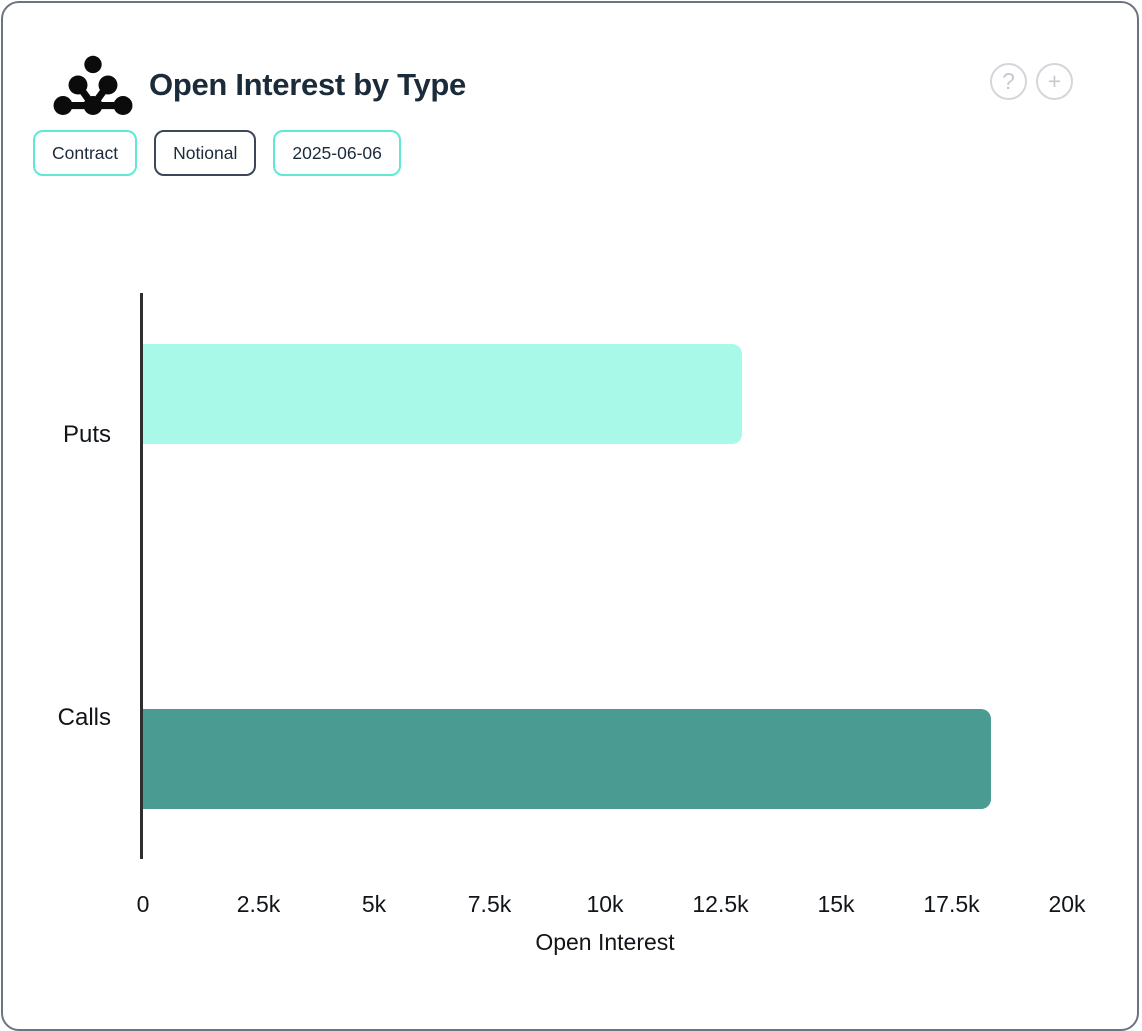 The height and width of the screenshot is (1031, 1142). I want to click on x-axis-title: Open Interest, so click(605, 942).